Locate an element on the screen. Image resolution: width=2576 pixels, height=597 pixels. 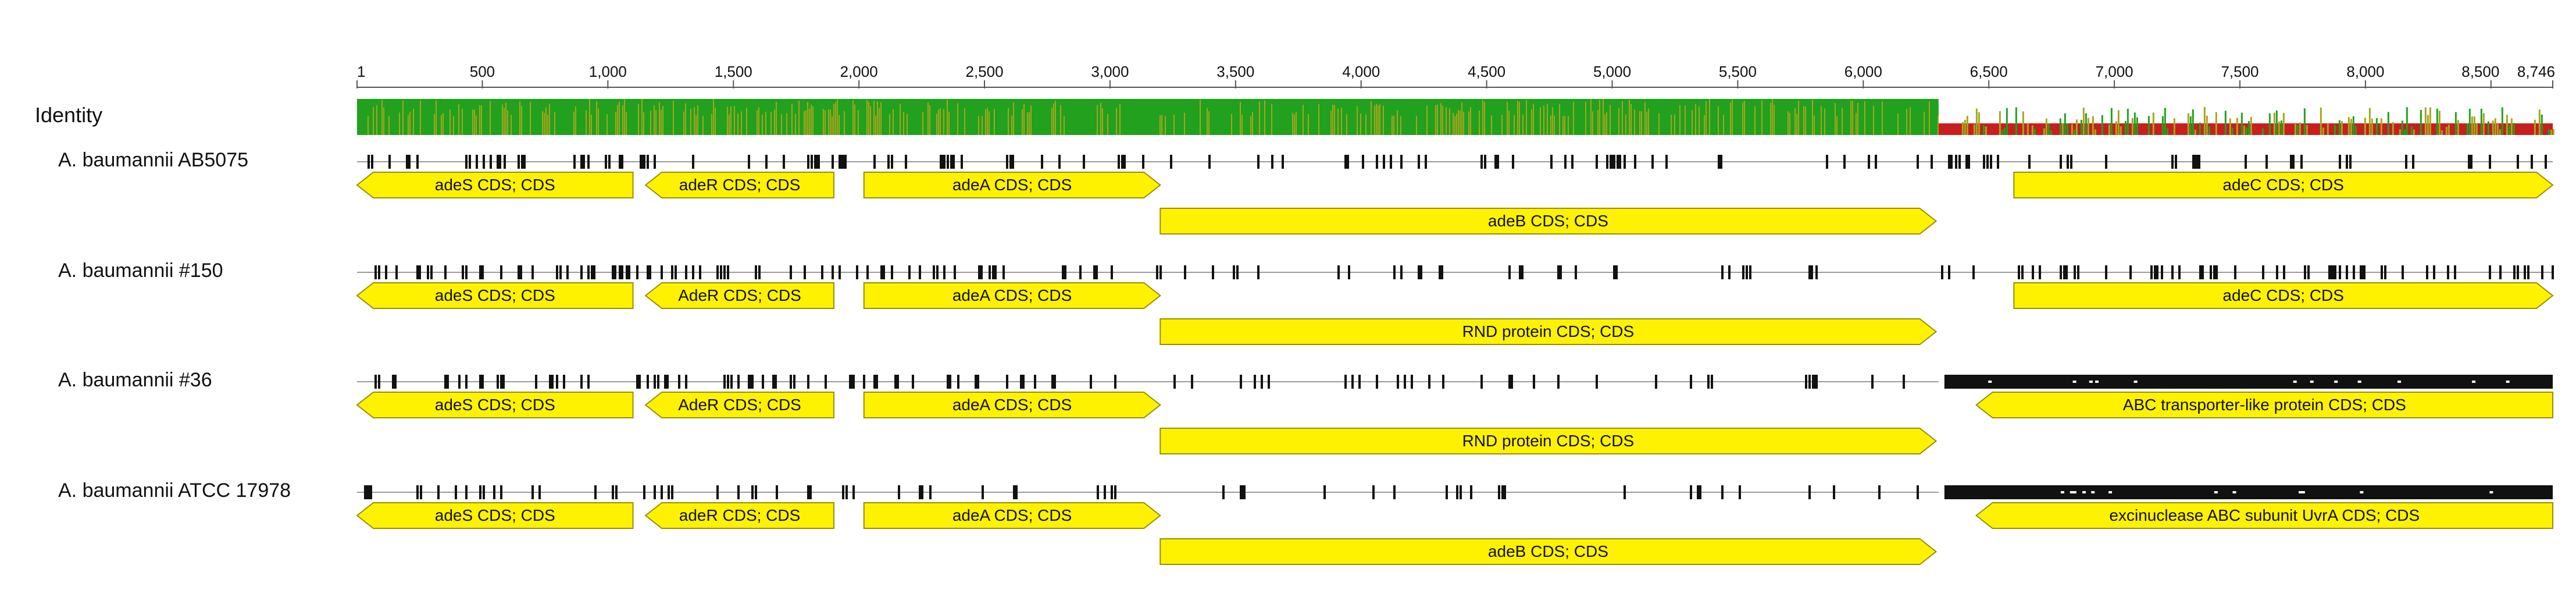
sequence-name: A. baumannii #36 is located at coordinates (135, 380).